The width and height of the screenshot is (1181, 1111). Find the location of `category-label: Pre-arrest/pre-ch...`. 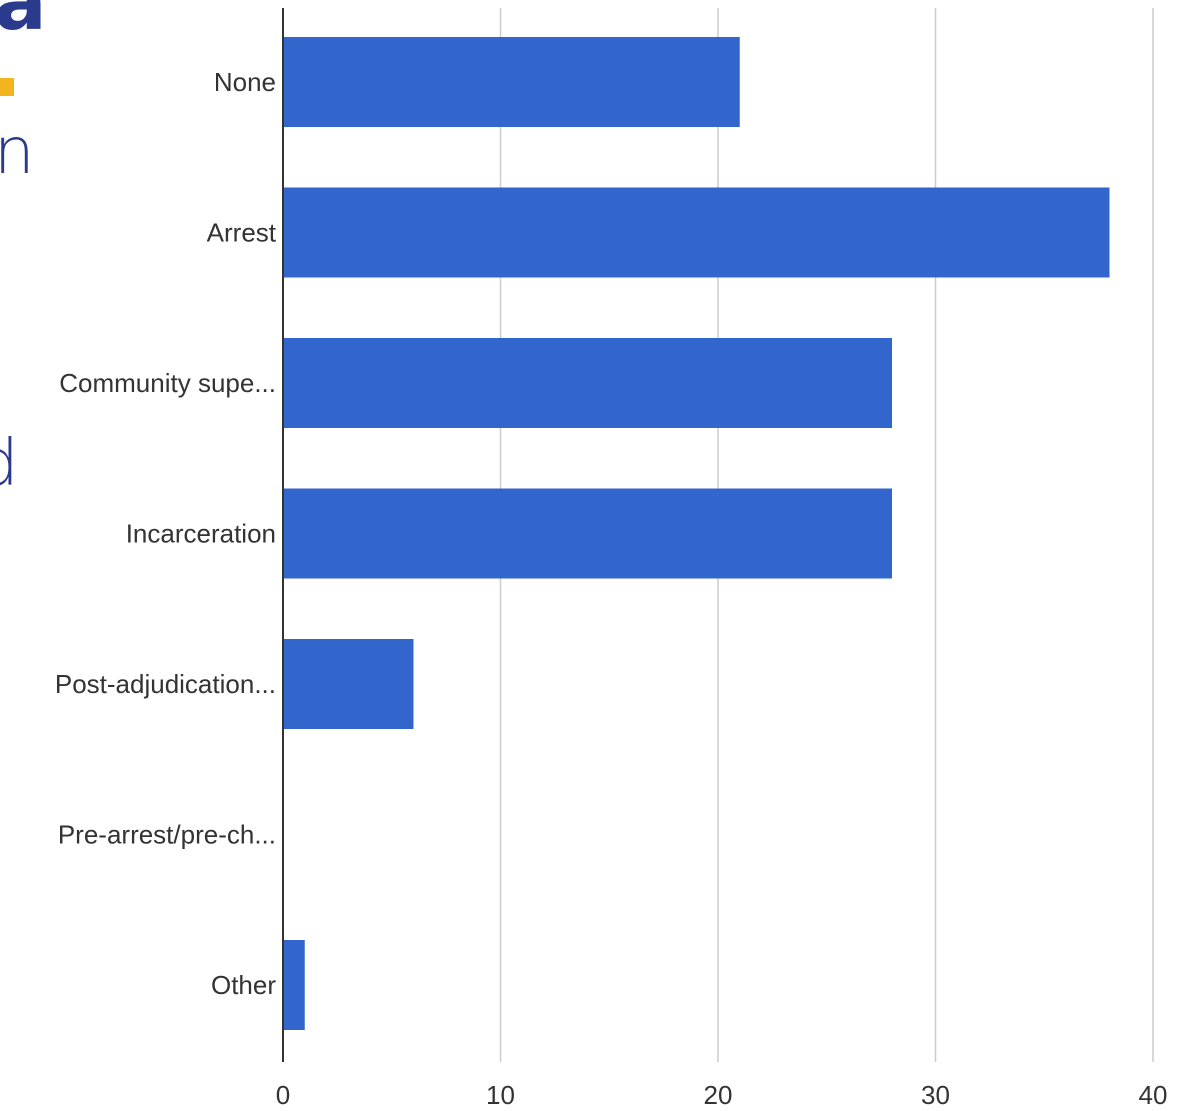

category-label: Pre-arrest/pre-ch... is located at coordinates (167, 835).